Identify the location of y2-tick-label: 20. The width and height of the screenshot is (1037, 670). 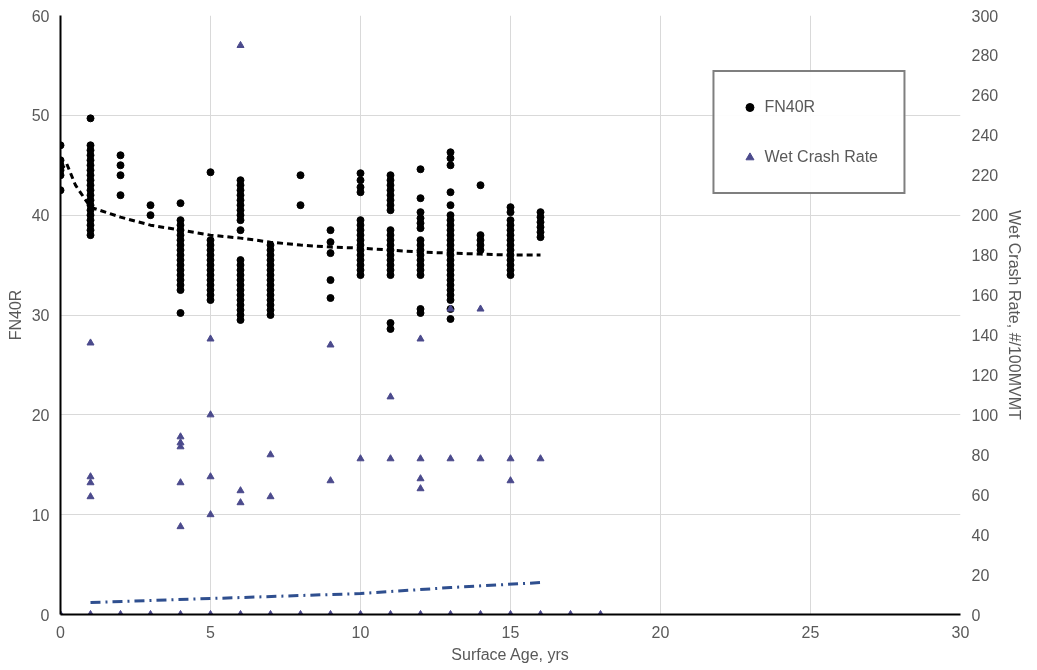
(980, 575).